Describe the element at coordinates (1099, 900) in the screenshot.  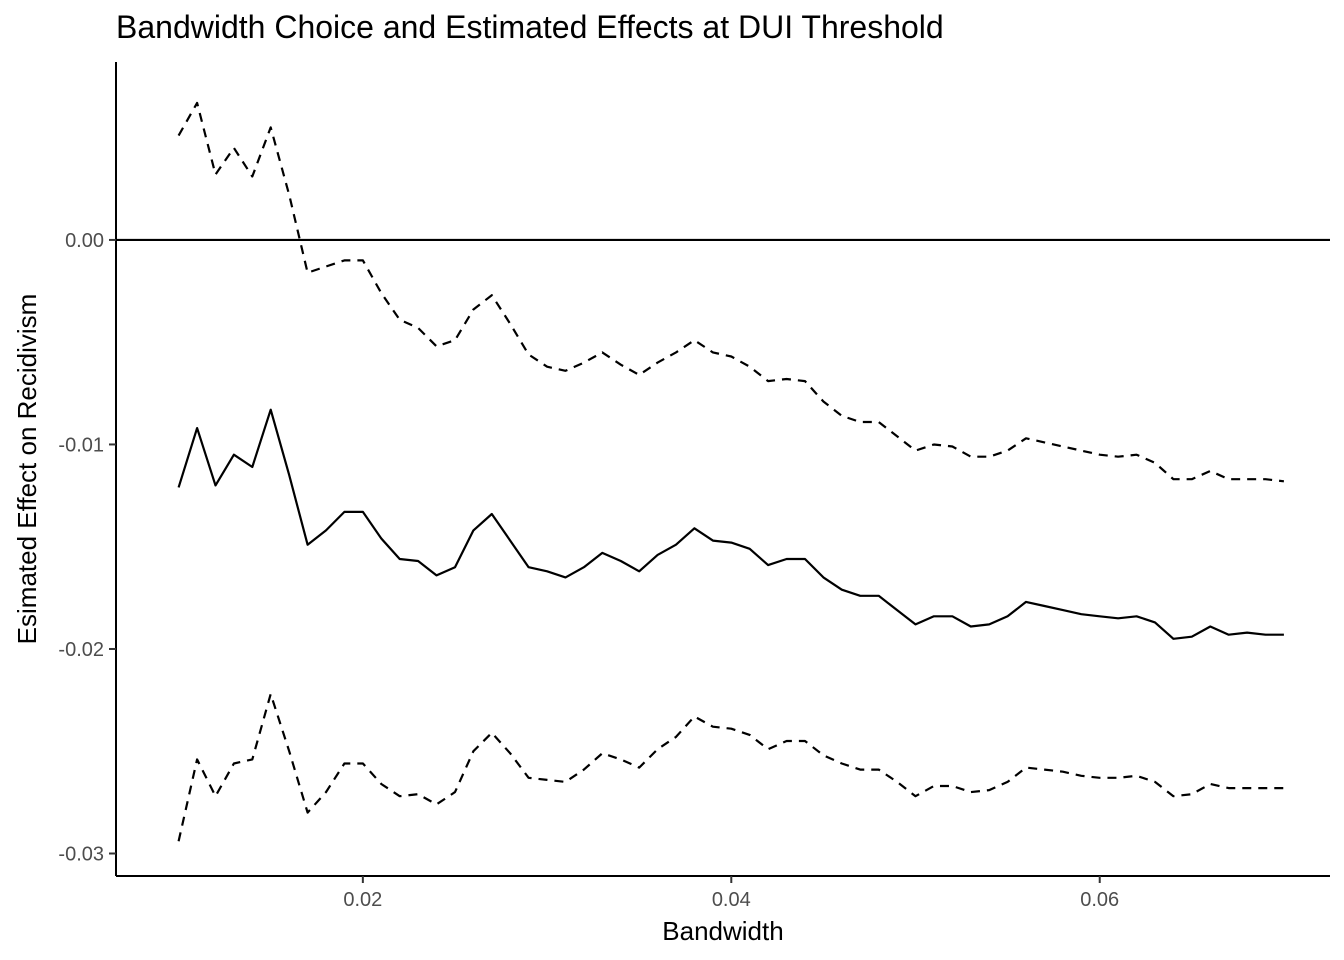
I see `x-tick-label: 0.06` at that location.